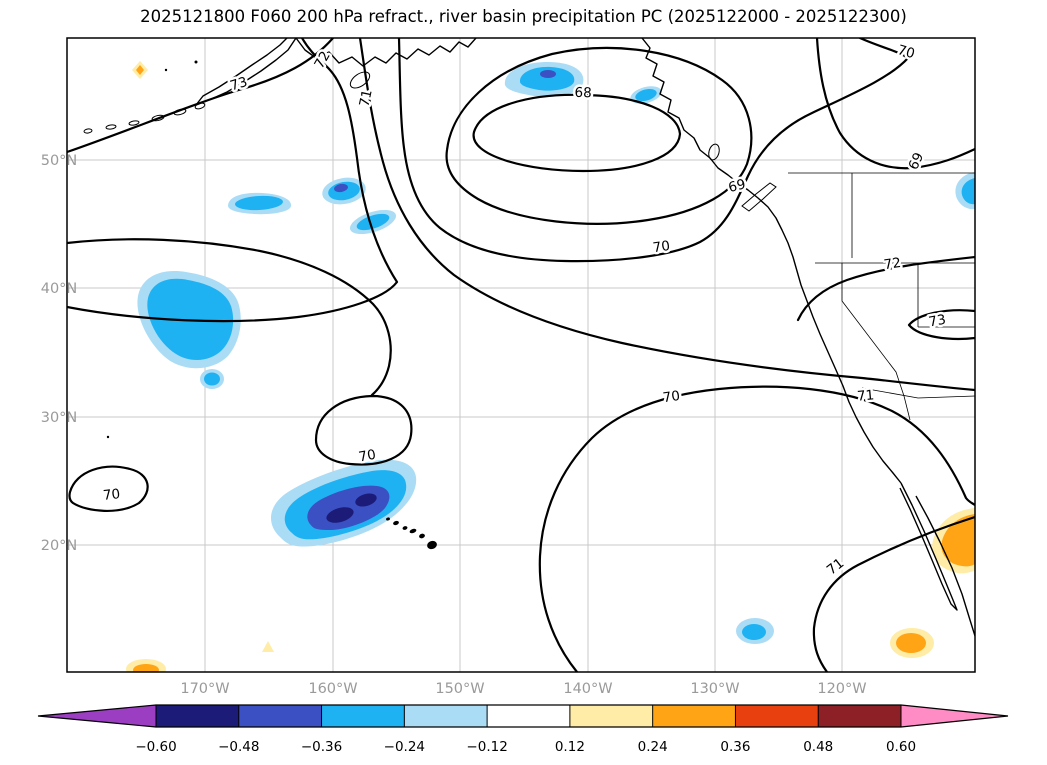 The image size is (1047, 765). I want to click on haida-gwaii, so click(714, 152).